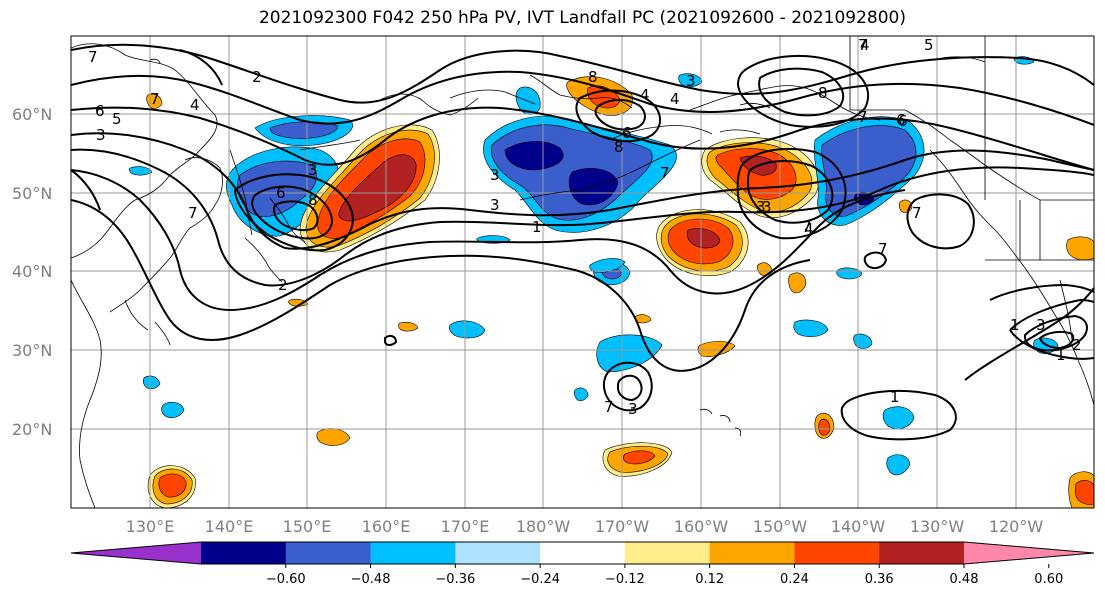 This screenshot has width=1105, height=601. Describe the element at coordinates (229, 526) in the screenshot. I see `lon-label: 140°E` at that location.